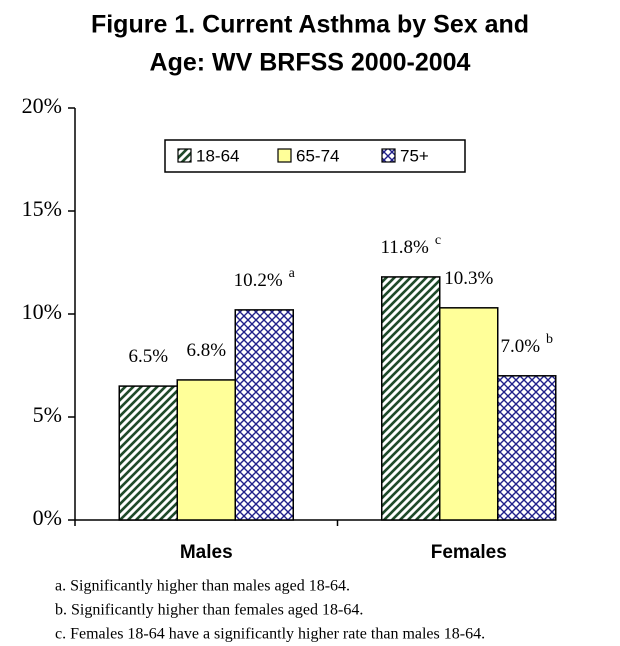 This screenshot has height=646, width=620. I want to click on data-label-text: 10.2%, so click(258, 280).